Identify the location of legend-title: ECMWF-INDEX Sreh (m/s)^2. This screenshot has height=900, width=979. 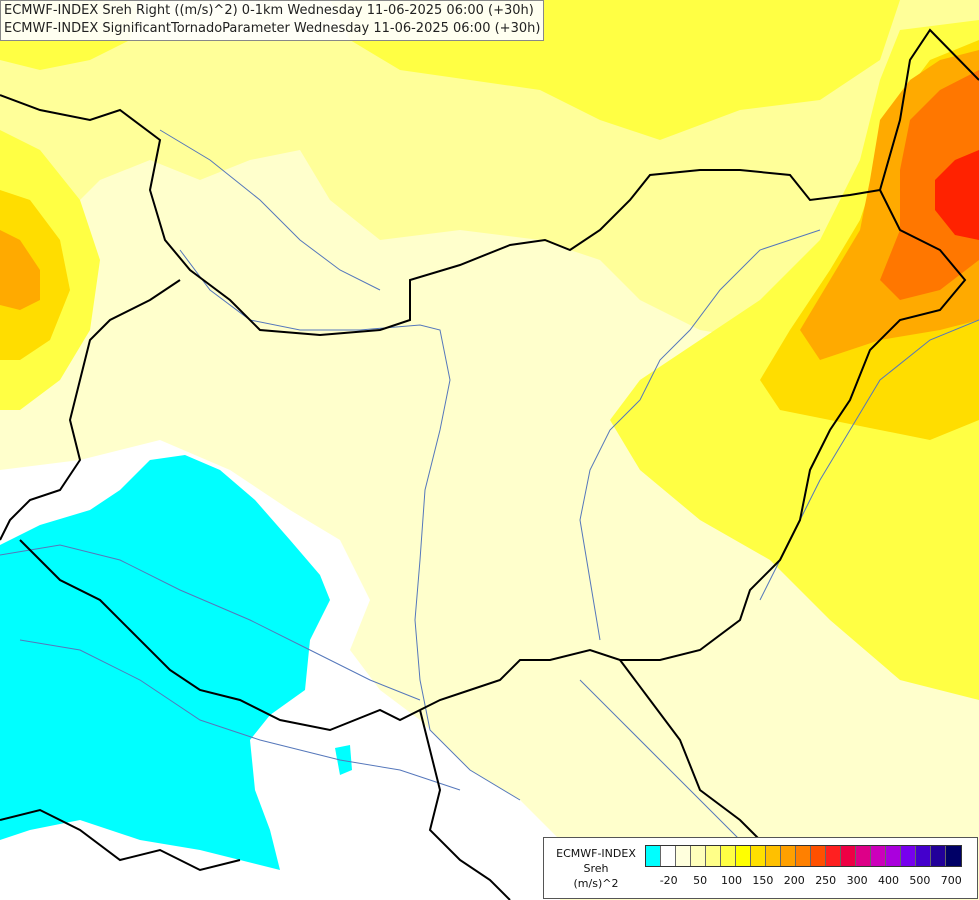
(596, 868).